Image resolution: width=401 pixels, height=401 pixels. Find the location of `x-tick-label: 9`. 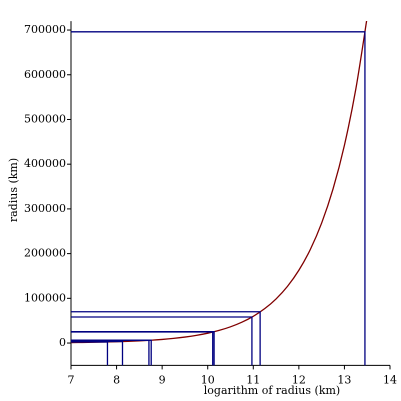

x-tick-label: 9 is located at coordinates (162, 379).